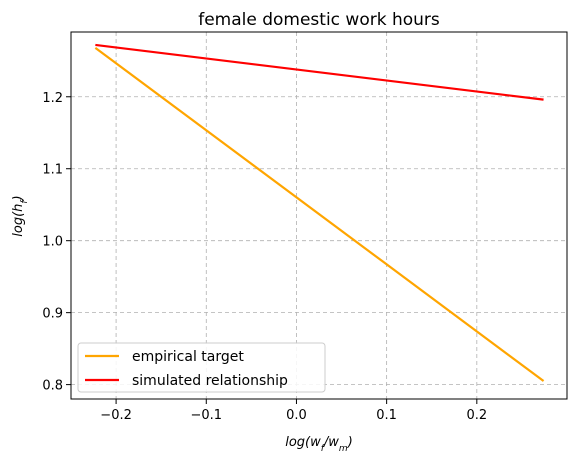  Describe the element at coordinates (210, 381) in the screenshot. I see `legend-label-simulated: simulated relationship` at that location.